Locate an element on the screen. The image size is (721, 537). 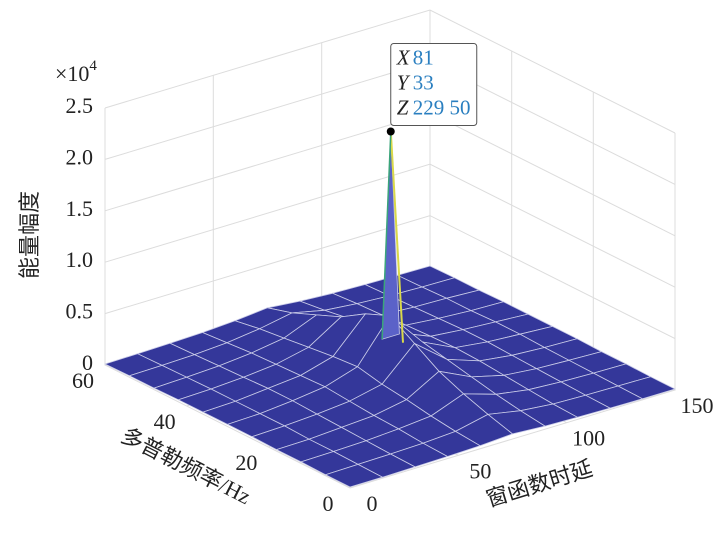
z-axis-label: 能量幅度 is located at coordinates (29, 235).